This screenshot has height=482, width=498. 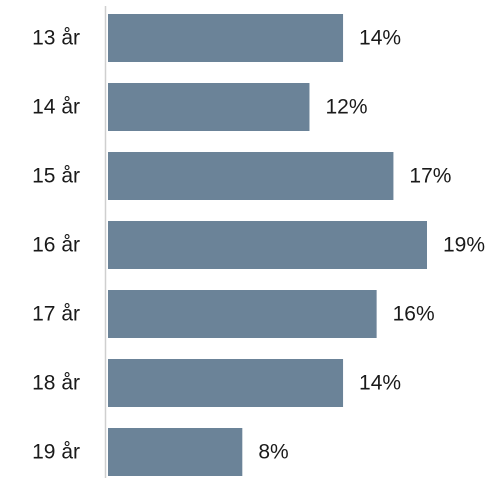 What do you see at coordinates (56, 314) in the screenshot?
I see `category-label: 17 år` at bounding box center [56, 314].